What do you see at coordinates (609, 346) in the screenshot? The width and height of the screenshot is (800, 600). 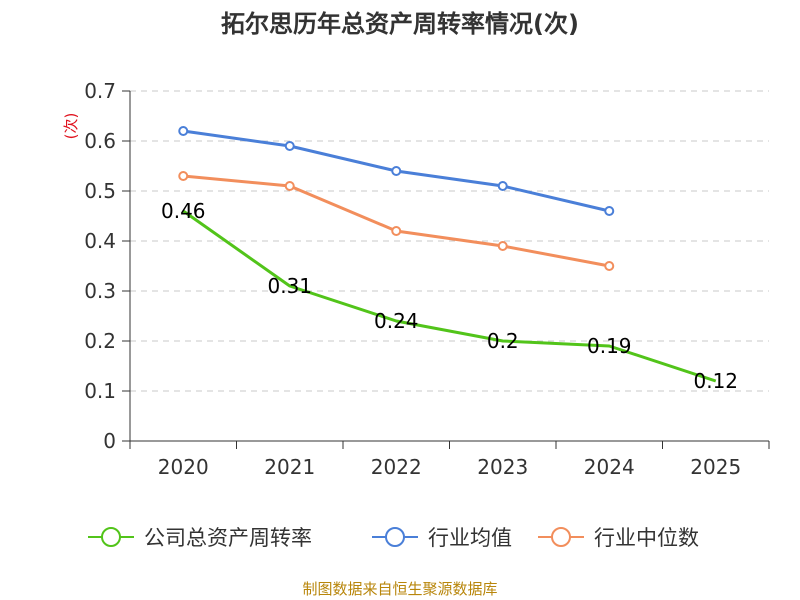 I see `data-label: 0.19` at bounding box center [609, 346].